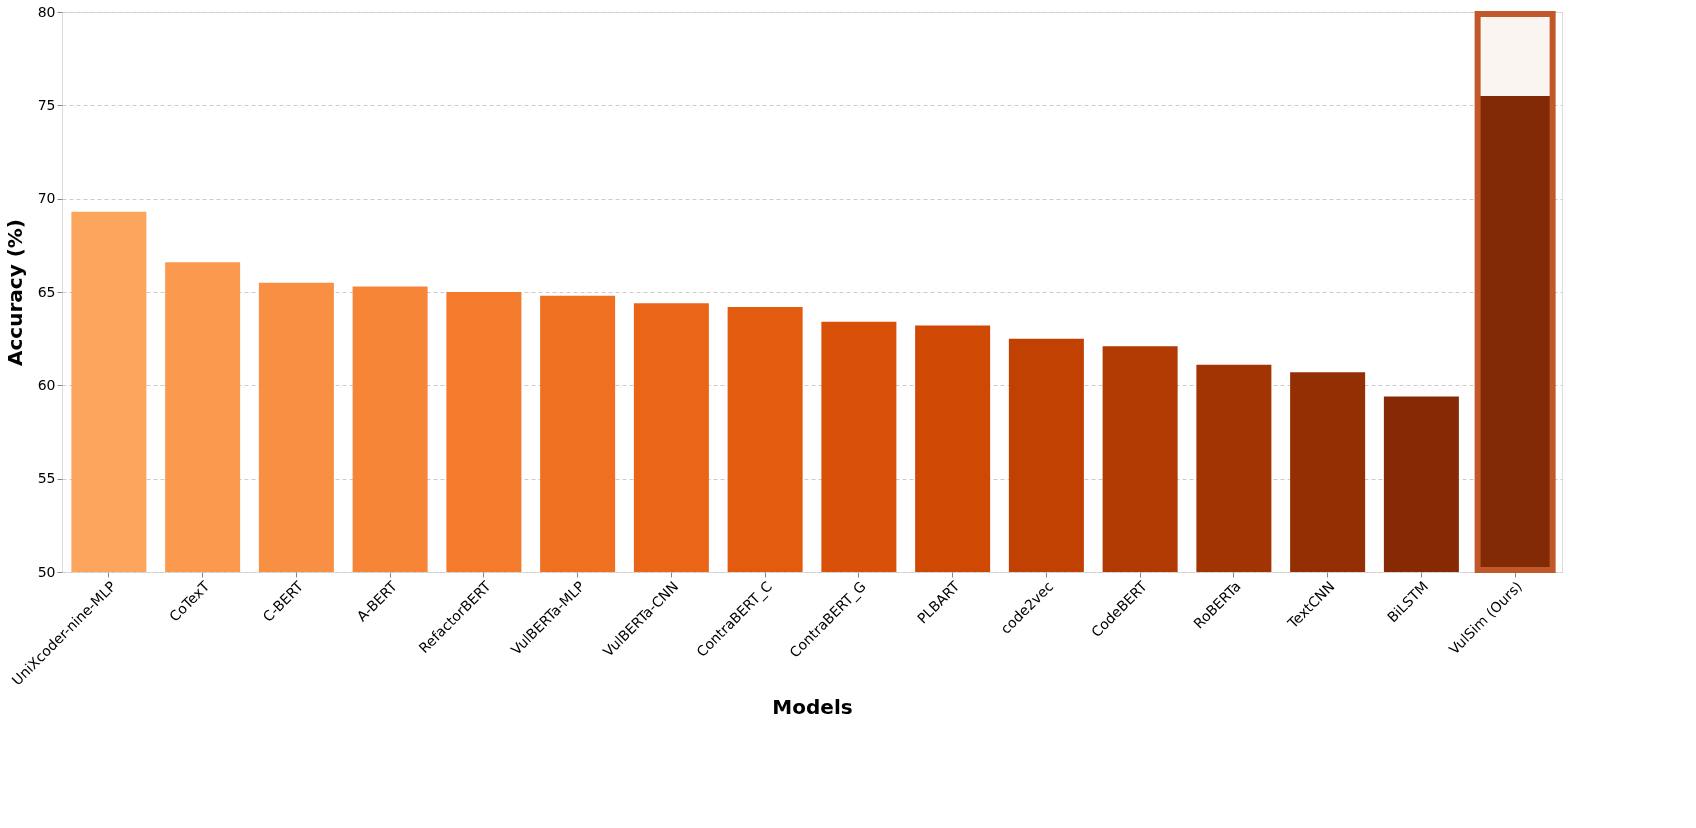 The width and height of the screenshot is (1696, 828). What do you see at coordinates (46, 198) in the screenshot?
I see `y-tick-label: 70` at bounding box center [46, 198].